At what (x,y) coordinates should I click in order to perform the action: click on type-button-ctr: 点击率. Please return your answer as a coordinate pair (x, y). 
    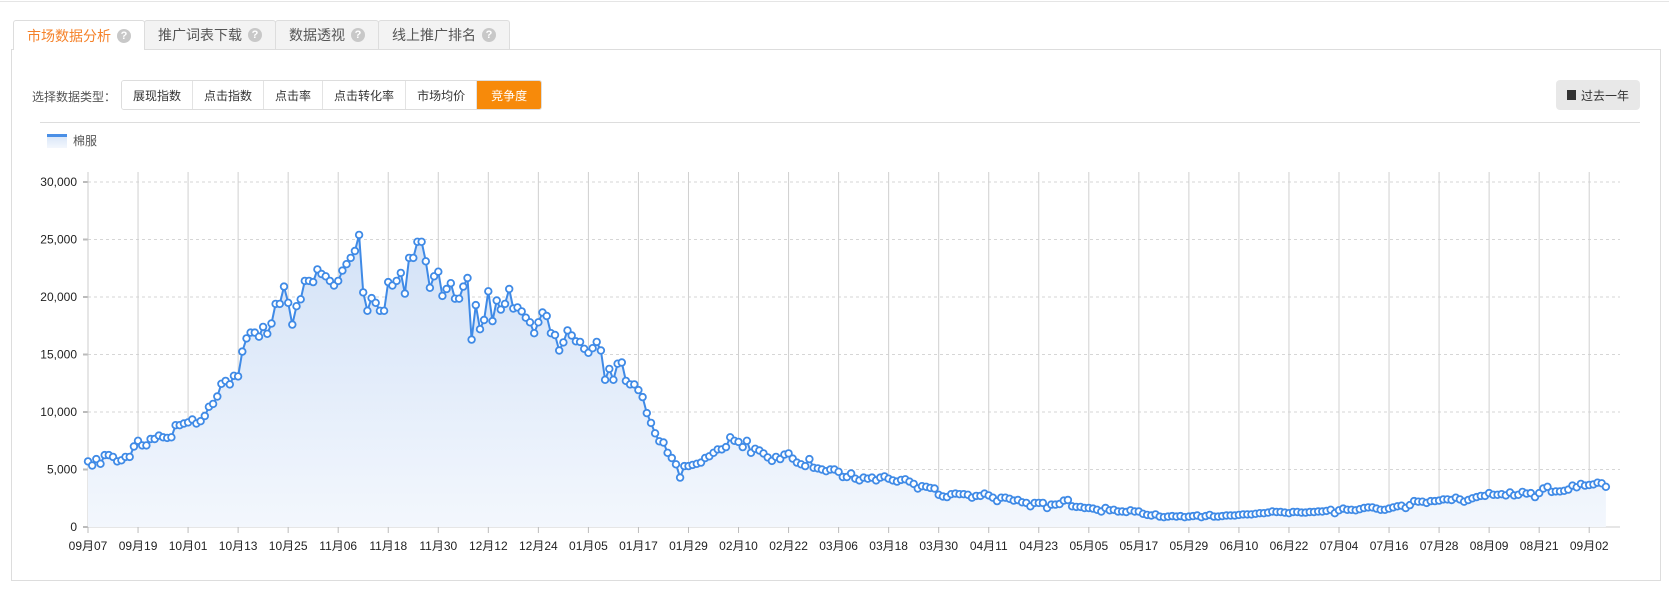
    Looking at the image, I should click on (294, 95).